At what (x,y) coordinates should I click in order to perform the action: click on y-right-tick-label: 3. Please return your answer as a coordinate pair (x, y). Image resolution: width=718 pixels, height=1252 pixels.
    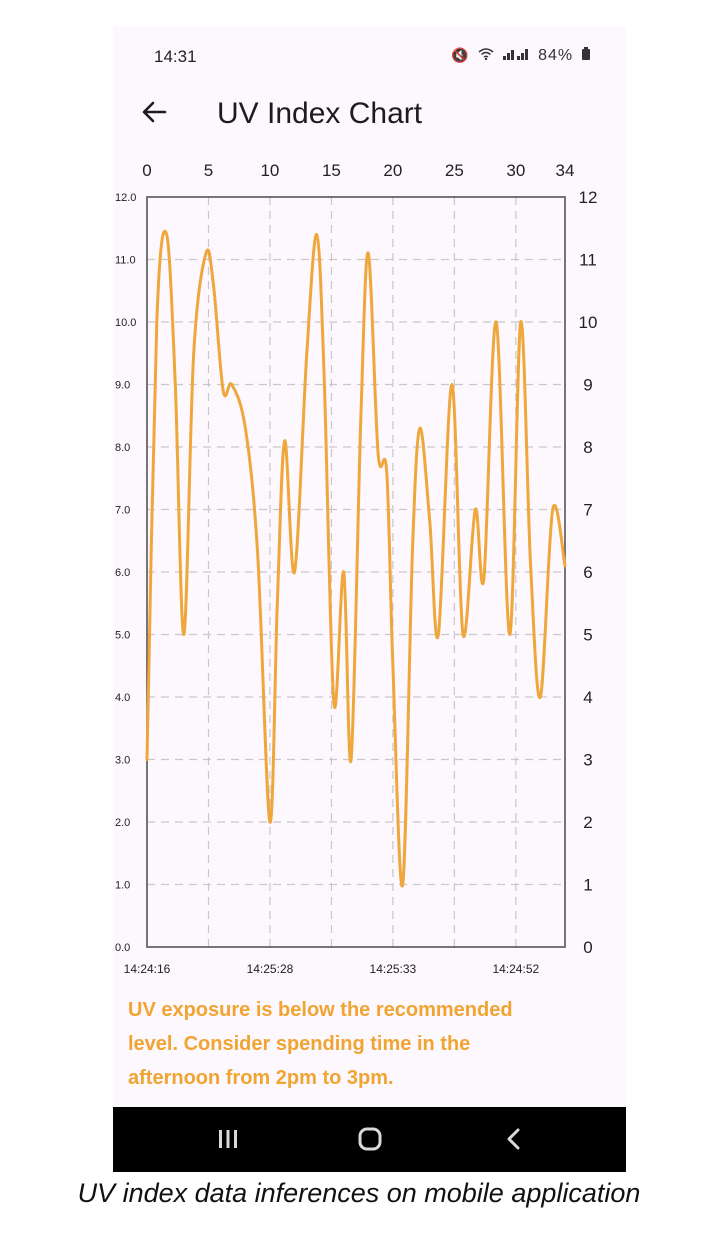
    Looking at the image, I should click on (587, 760).